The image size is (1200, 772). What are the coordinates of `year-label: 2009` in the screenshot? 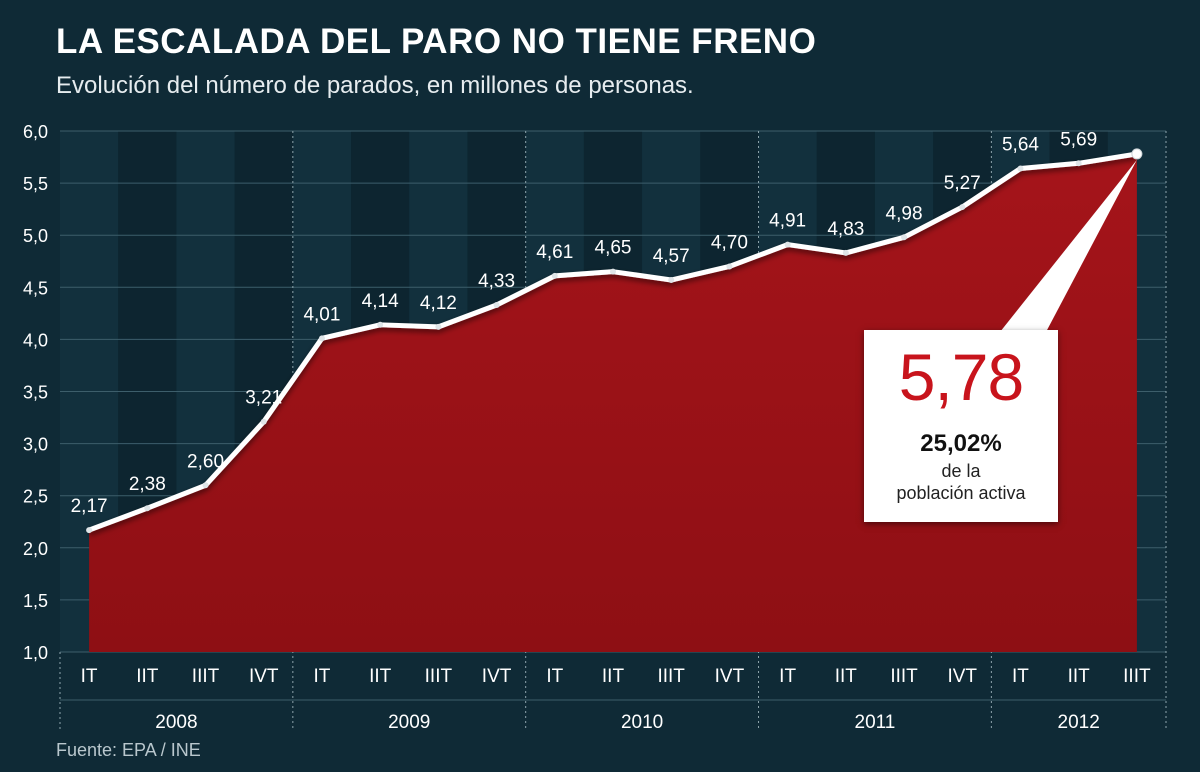 It's located at (409, 722).